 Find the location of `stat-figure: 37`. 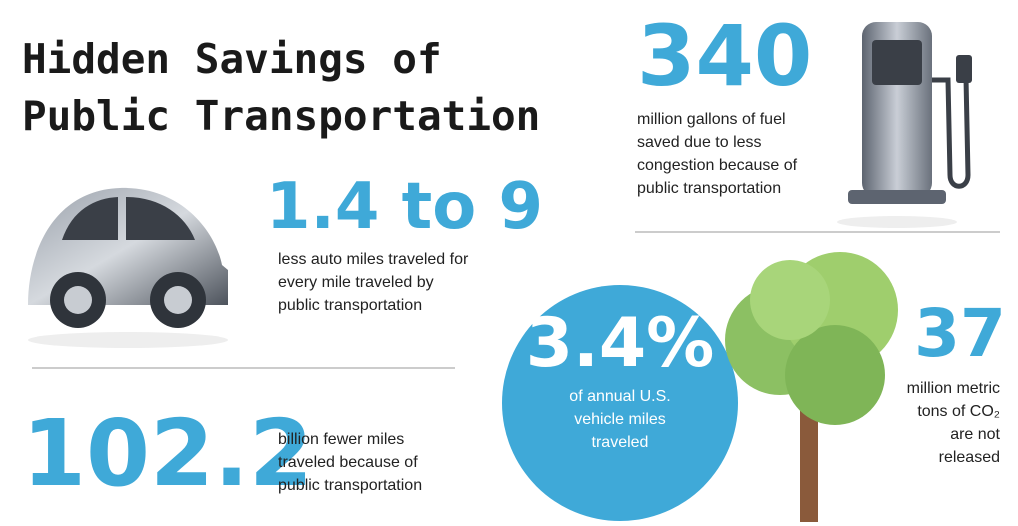

stat-figure: 37 is located at coordinates (960, 333).